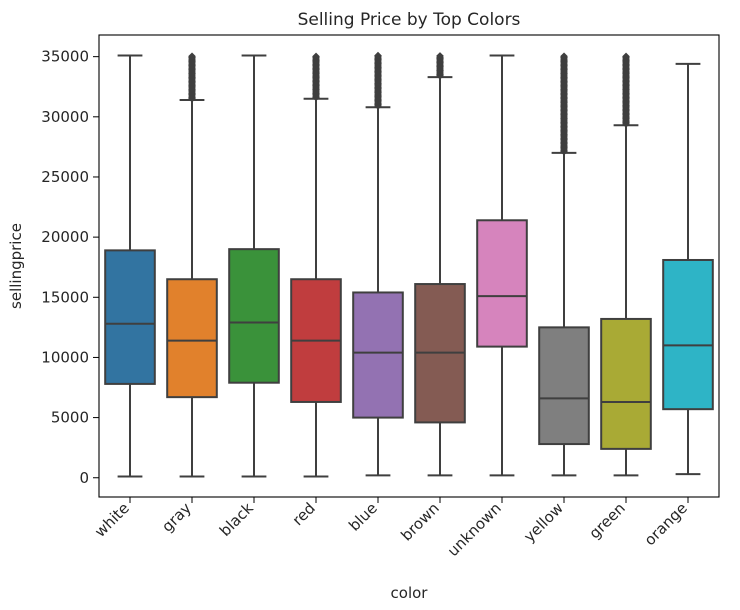  Describe the element at coordinates (378, 80) in the screenshot. I see `outliers-blue` at that location.